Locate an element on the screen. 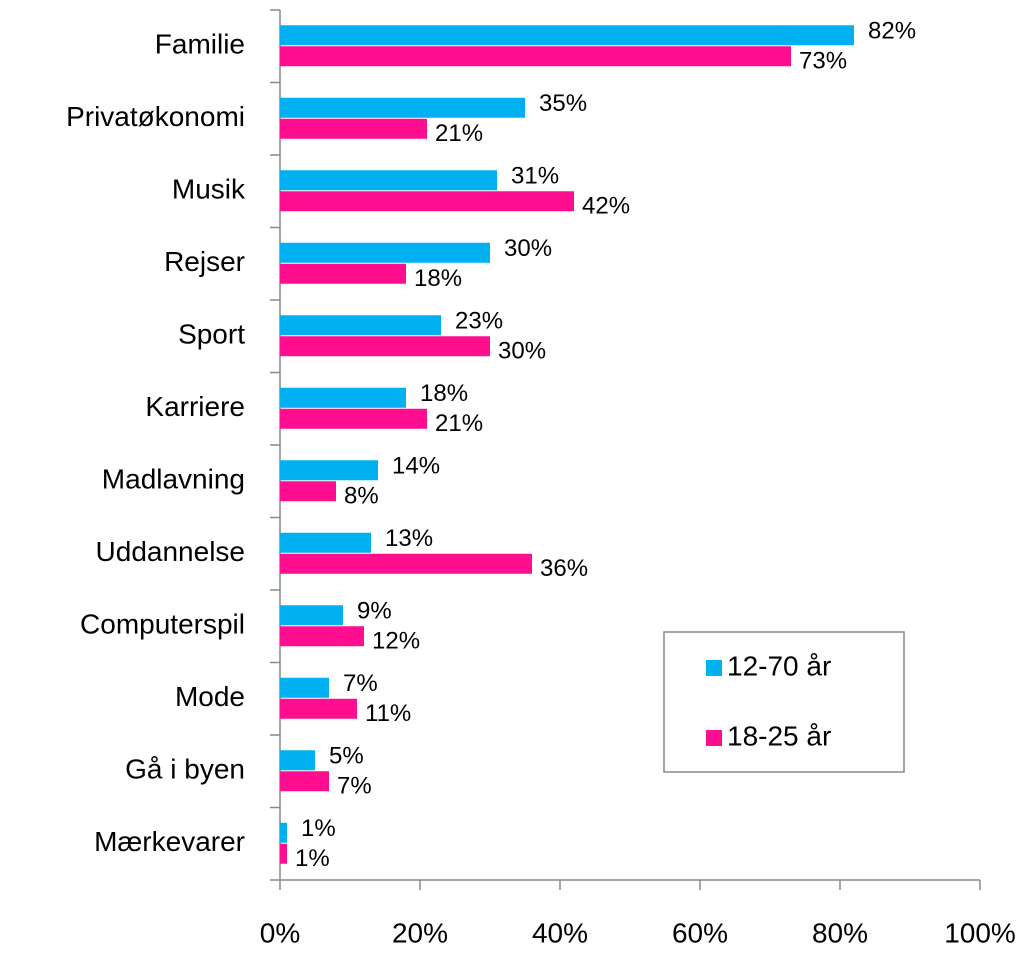 The width and height of the screenshot is (1030, 954). legend-box is located at coordinates (784, 702).